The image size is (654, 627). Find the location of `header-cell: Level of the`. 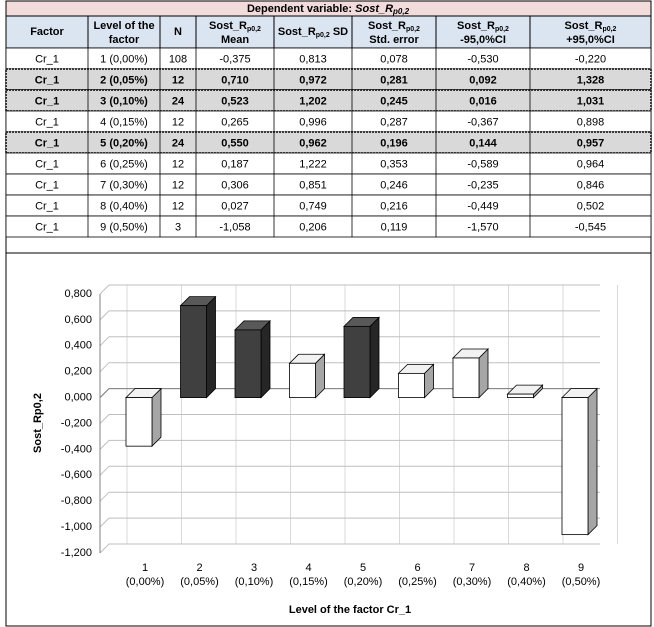

header-cell: Level of the is located at coordinates (123, 26).